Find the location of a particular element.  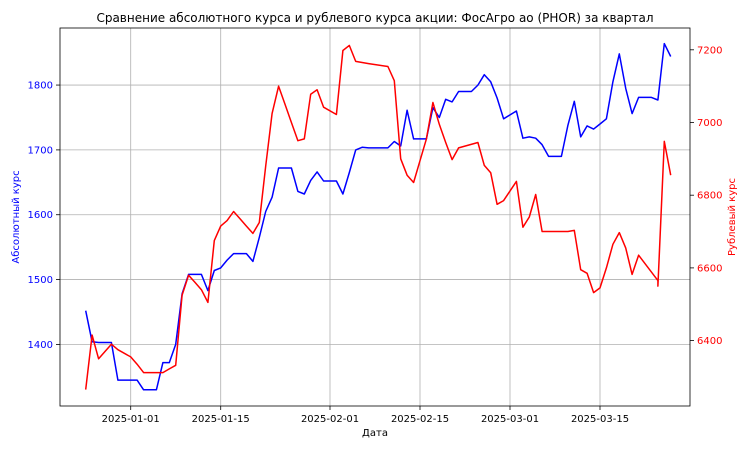

y-axis-right: 6400 6600 6800 7000 7200 is located at coordinates (706, 196).